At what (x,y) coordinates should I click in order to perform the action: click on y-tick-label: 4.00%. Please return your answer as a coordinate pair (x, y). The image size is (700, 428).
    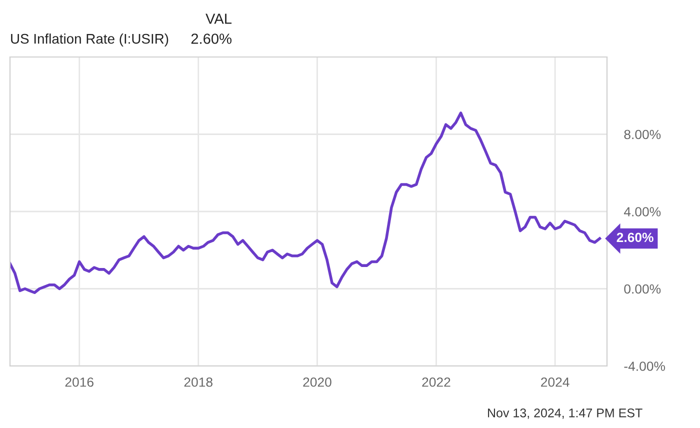
    Looking at the image, I should click on (642, 211).